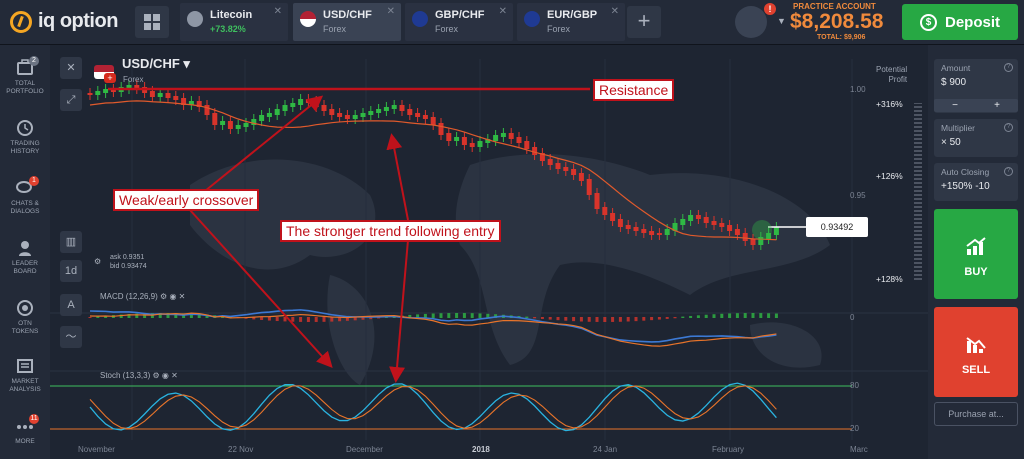 Image resolution: width=1024 pixels, height=459 pixels. I want to click on timeframe-button: 1d, so click(71, 271).